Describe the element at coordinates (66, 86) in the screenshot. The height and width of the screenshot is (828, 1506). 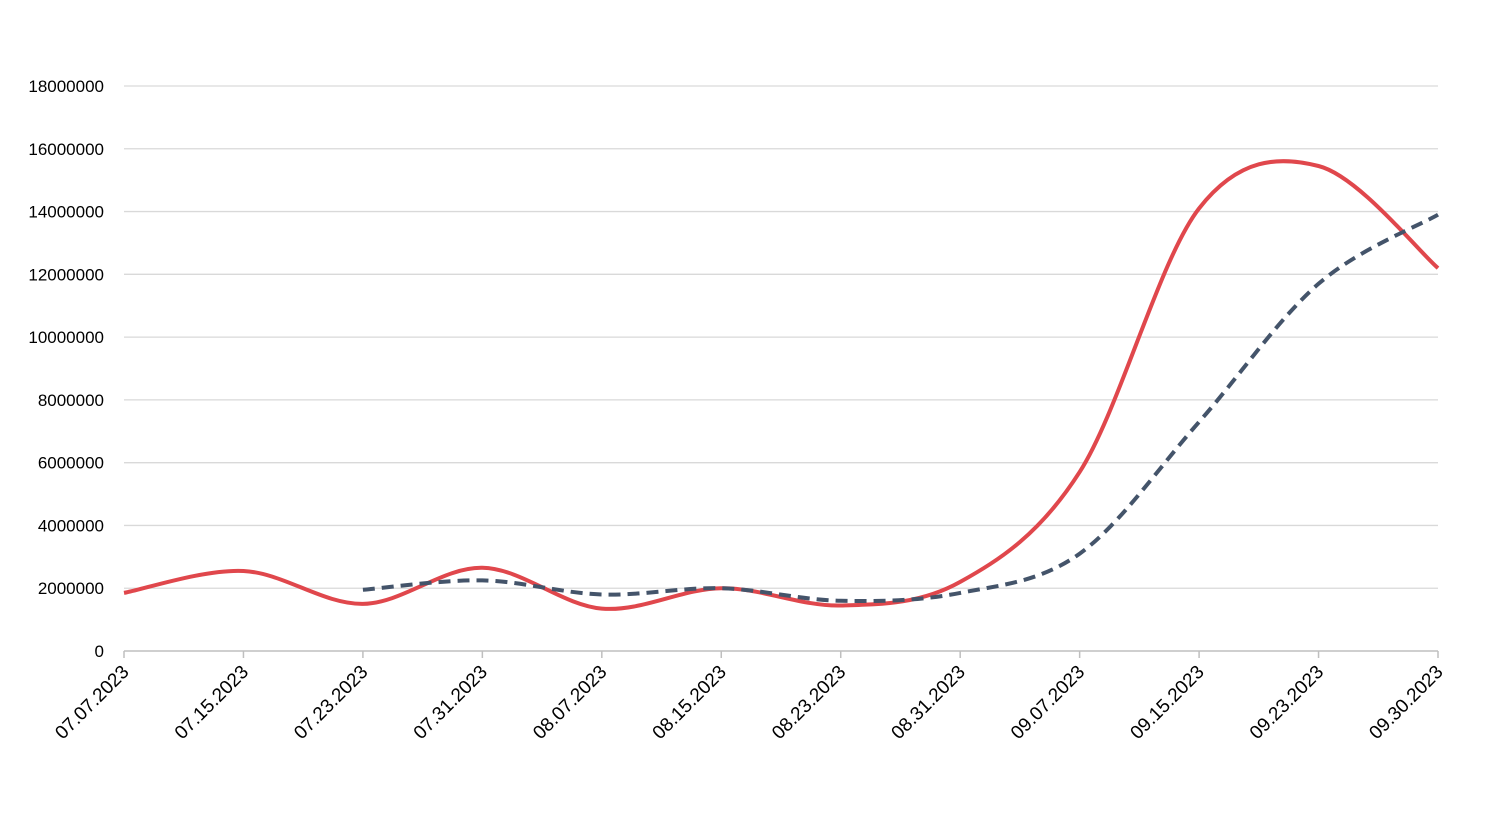
I see `y-tick-label: 18000000` at that location.